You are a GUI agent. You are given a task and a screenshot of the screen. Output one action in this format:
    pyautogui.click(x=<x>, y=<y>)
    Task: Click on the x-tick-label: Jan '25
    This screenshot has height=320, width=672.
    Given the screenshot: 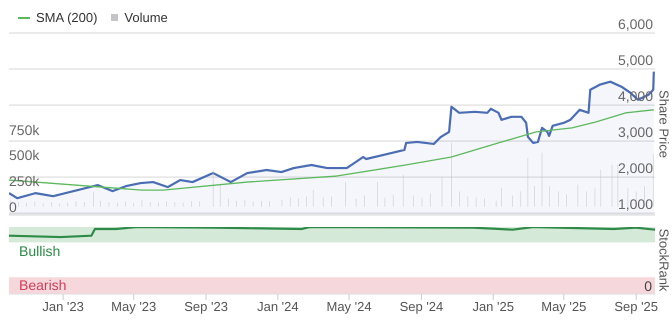 What is the action you would take?
    pyautogui.click(x=493, y=306)
    